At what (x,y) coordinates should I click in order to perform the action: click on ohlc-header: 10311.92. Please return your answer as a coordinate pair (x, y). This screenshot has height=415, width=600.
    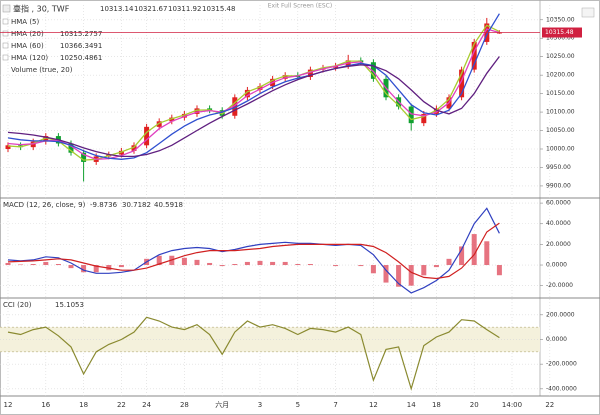
    Looking at the image, I should click on (184, 9).